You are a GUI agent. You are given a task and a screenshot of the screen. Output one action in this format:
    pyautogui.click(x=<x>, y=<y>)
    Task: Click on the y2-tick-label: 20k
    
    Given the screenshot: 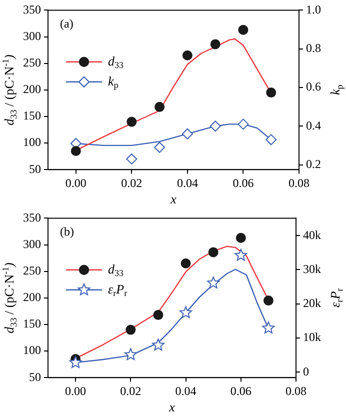 What is the action you would take?
    pyautogui.click(x=312, y=303)
    